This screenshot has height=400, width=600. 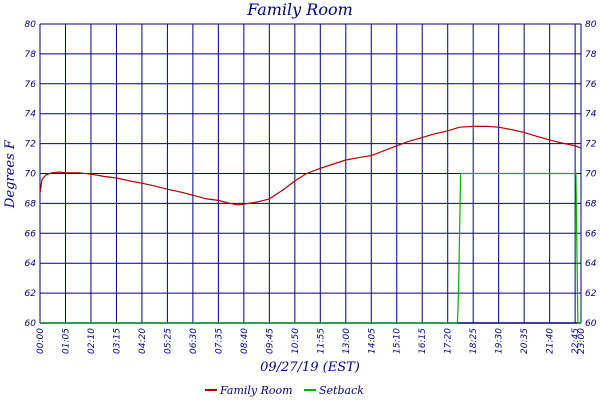 I want to click on x-tick-label: 21:40, so click(x=551, y=341).